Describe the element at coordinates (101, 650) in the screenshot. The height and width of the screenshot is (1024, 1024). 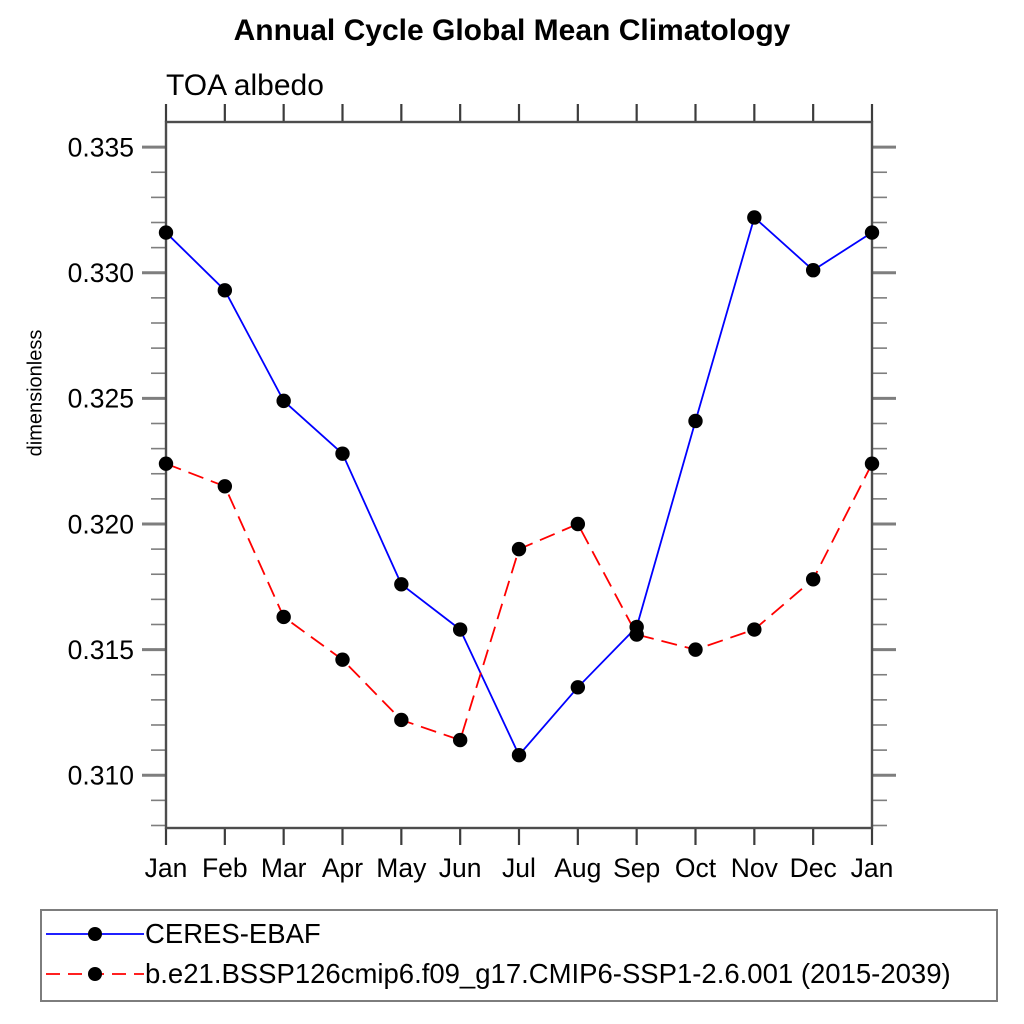
I see `y-tick-label: 0.315` at that location.